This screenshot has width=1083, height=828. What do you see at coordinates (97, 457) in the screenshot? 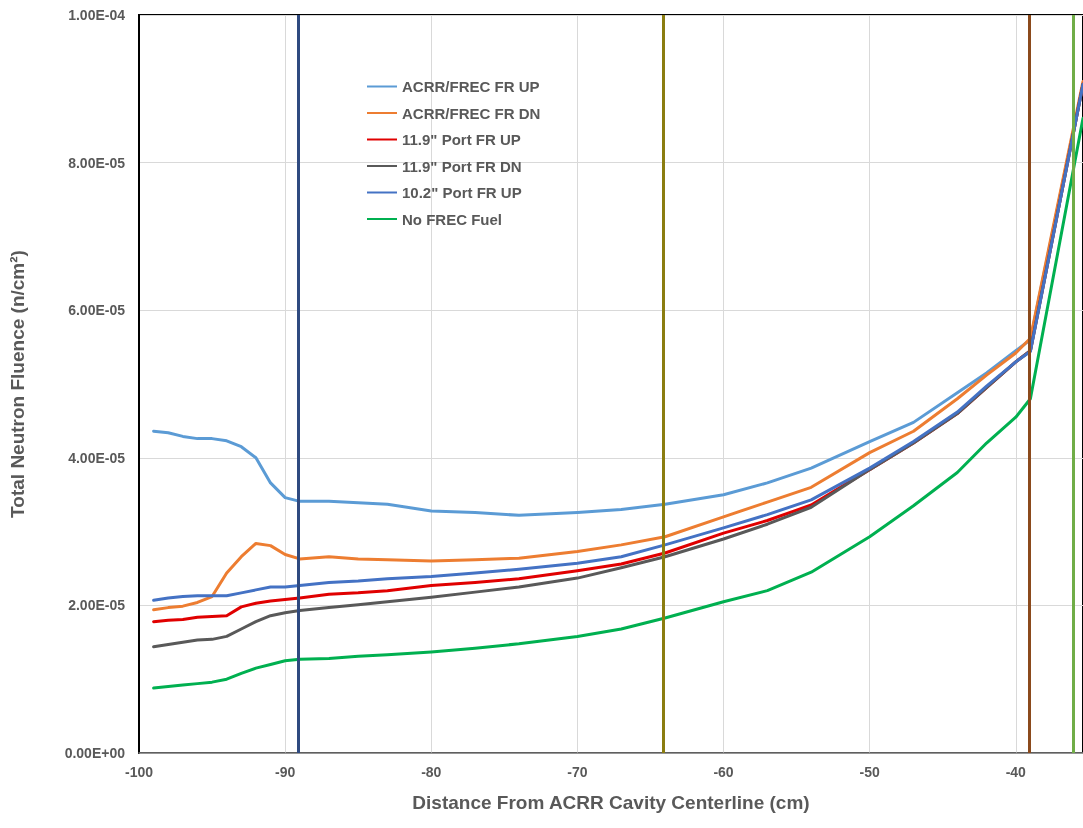
I see `y-tick-label: 4.00E-05` at bounding box center [97, 457].